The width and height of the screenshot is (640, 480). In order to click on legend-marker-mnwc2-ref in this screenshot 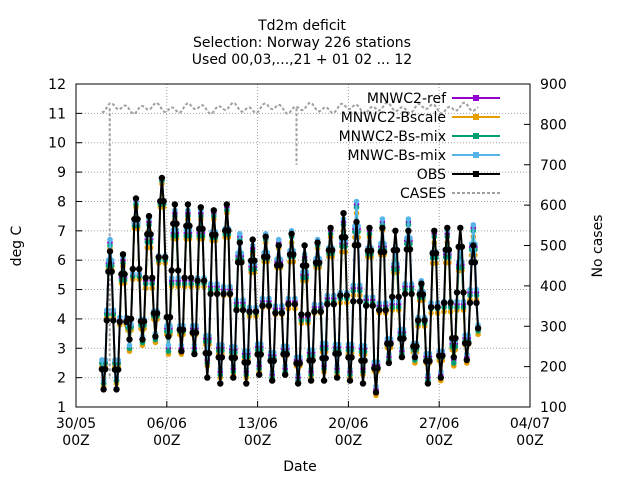, I will do `click(476, 98)`.